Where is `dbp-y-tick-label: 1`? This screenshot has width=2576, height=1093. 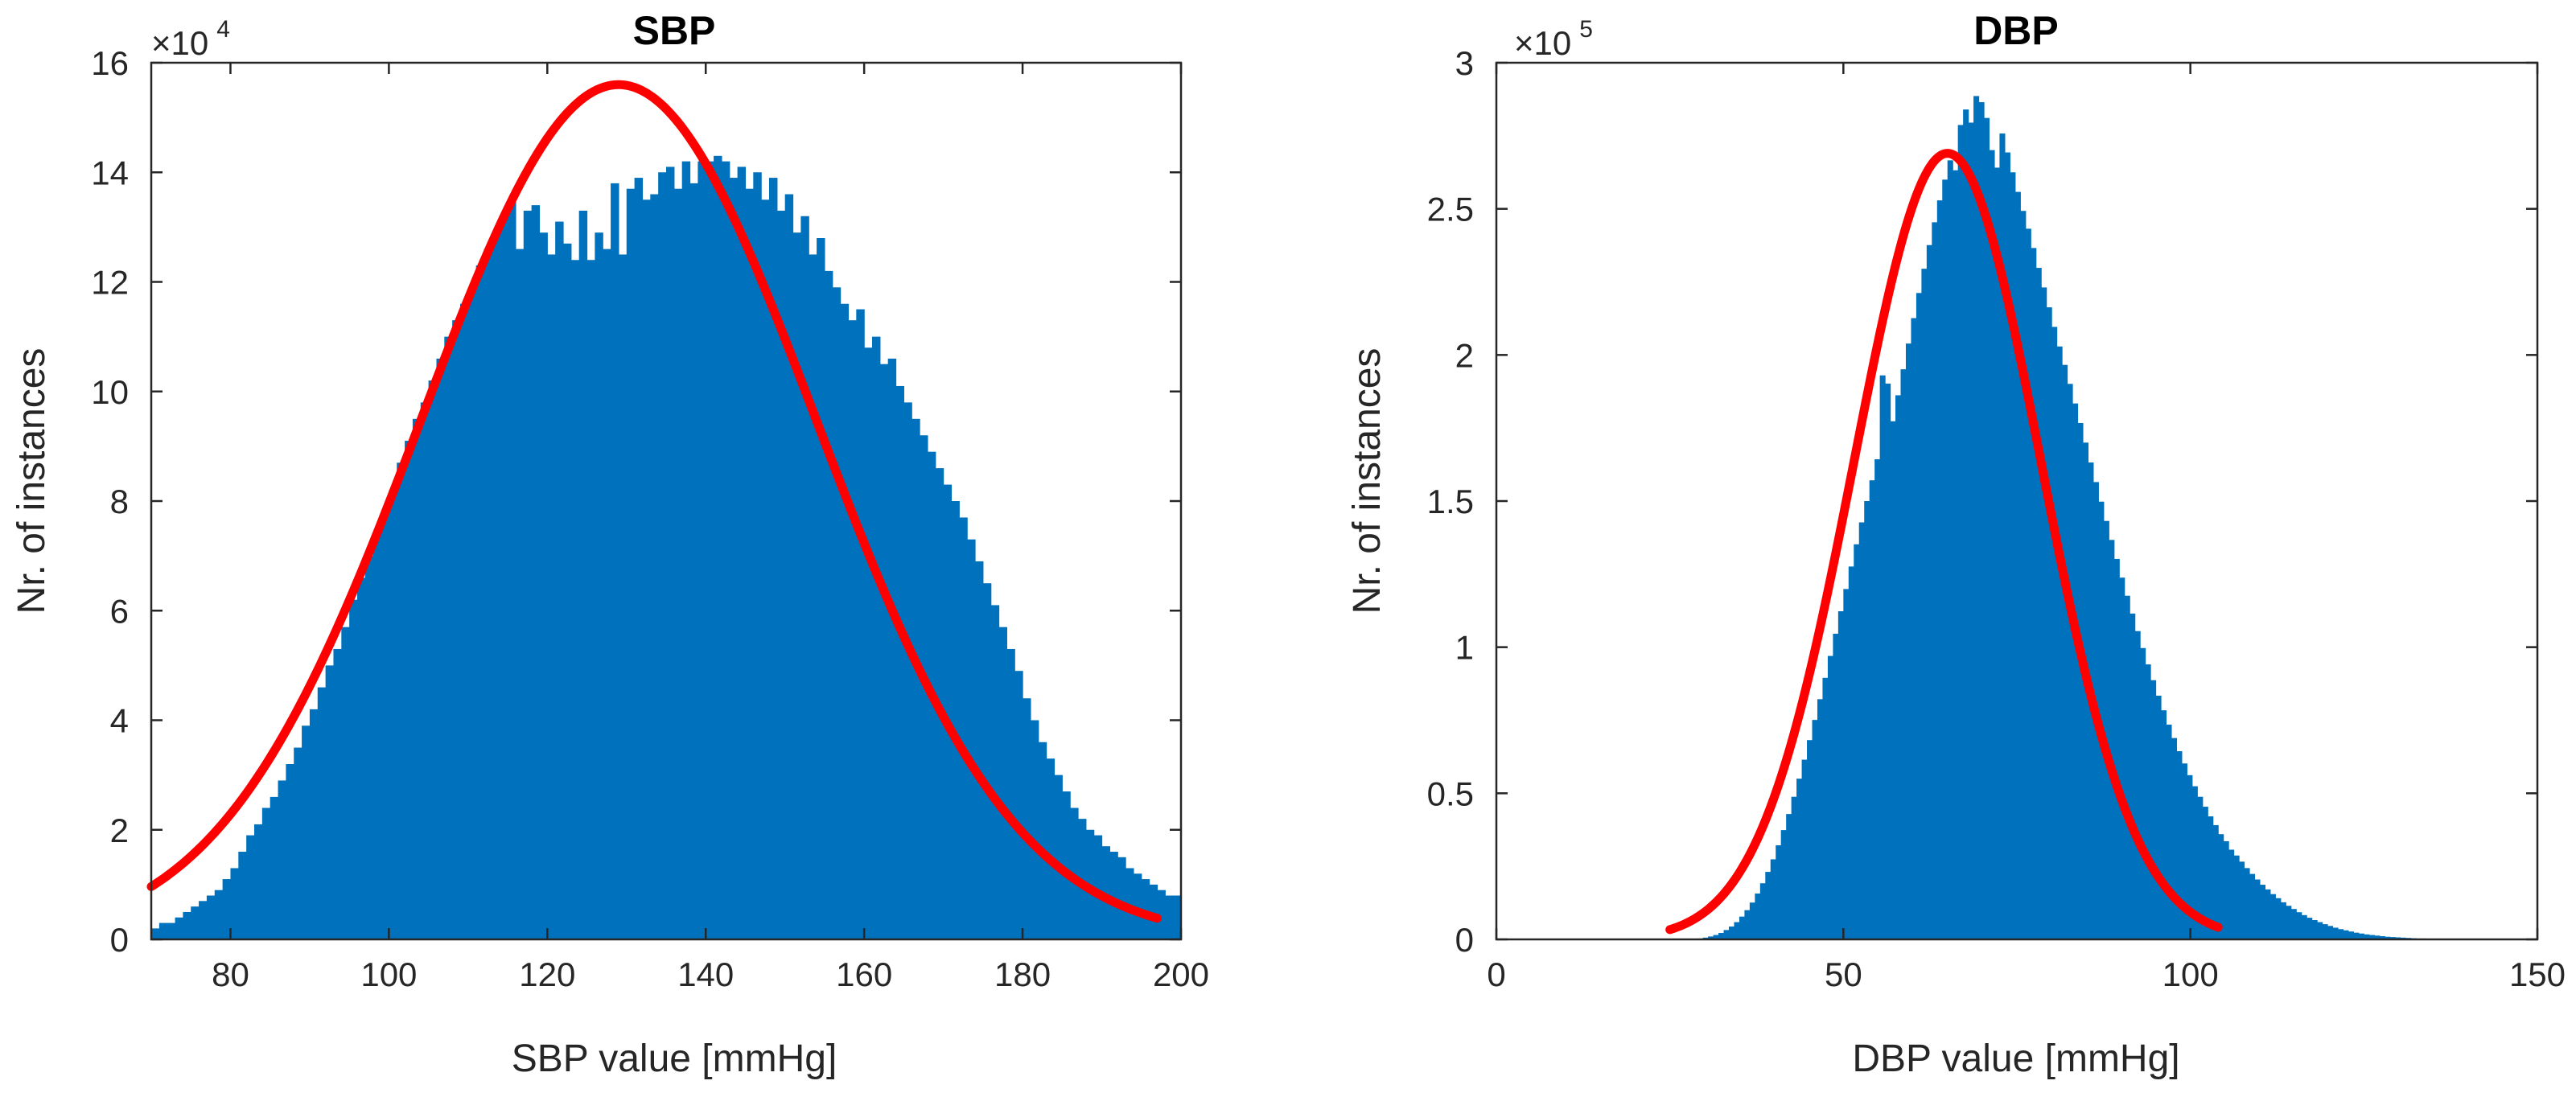 dbp-y-tick-label: 1 is located at coordinates (1464, 648).